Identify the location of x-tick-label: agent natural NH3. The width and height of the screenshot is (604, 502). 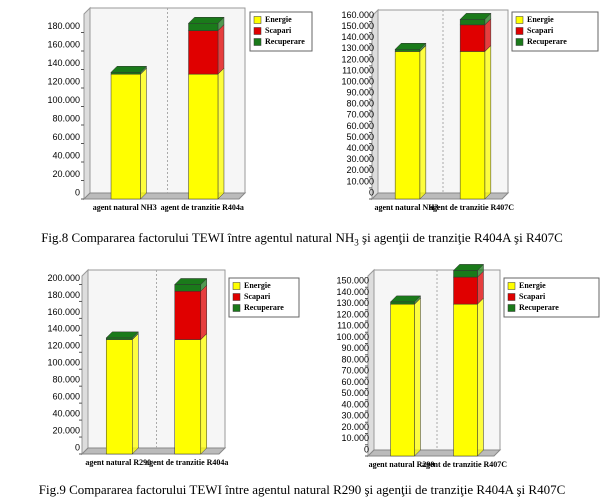
(407, 207).